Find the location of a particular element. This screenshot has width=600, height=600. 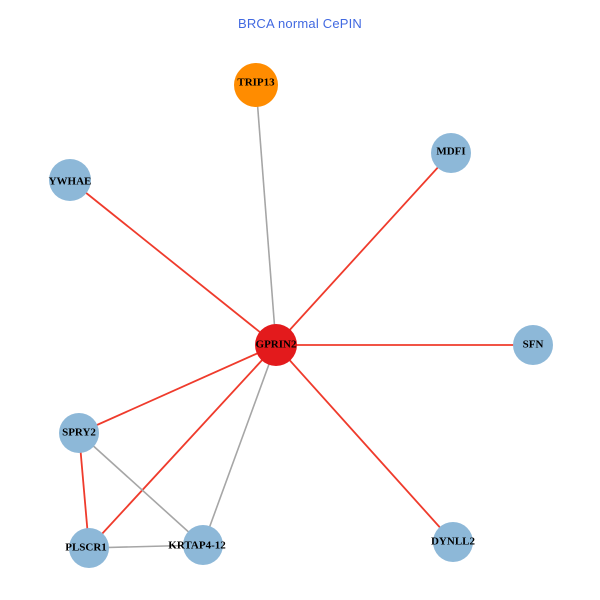

edge-gprin2-spry2 is located at coordinates (177, 389).